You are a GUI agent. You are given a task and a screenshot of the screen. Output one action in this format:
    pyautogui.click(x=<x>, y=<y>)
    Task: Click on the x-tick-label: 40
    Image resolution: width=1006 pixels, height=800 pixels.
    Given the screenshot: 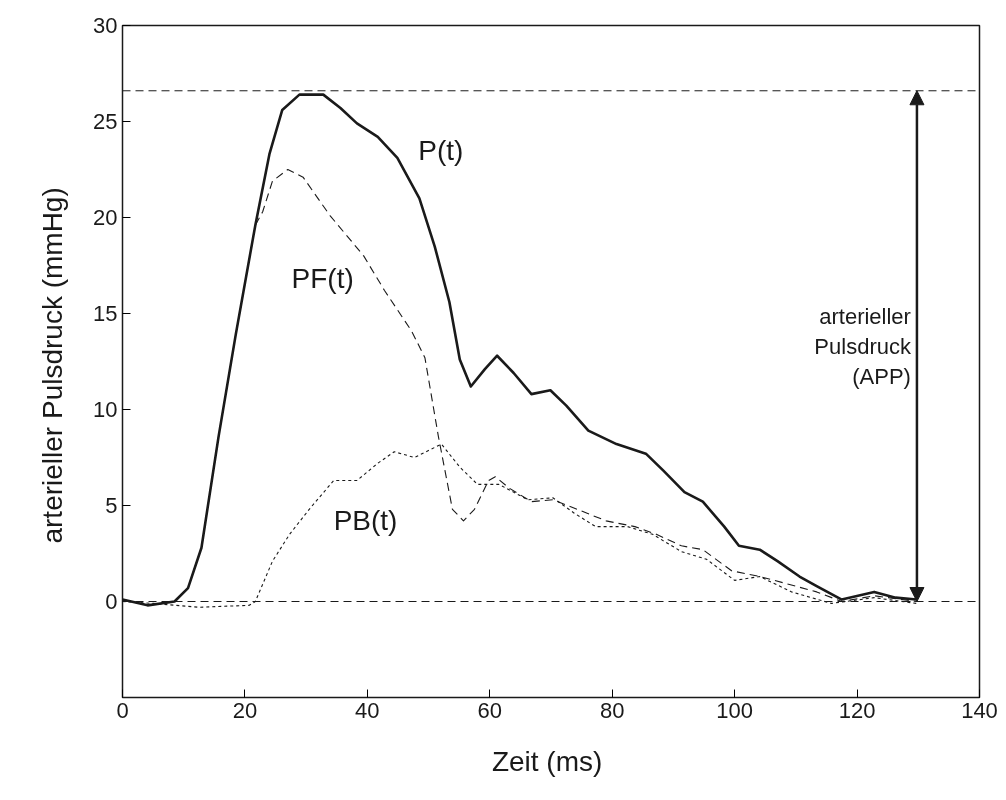 What is the action you would take?
    pyautogui.click(x=367, y=710)
    